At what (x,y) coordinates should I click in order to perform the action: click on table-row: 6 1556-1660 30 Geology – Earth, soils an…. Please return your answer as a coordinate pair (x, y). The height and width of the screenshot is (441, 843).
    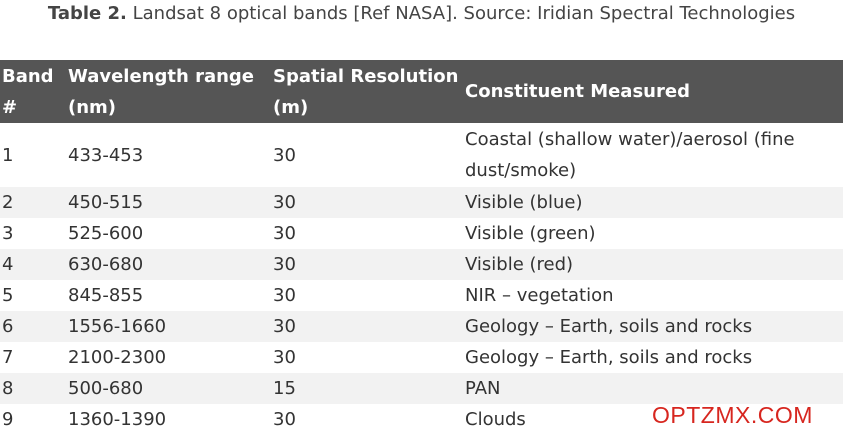
    Looking at the image, I should click on (421, 326).